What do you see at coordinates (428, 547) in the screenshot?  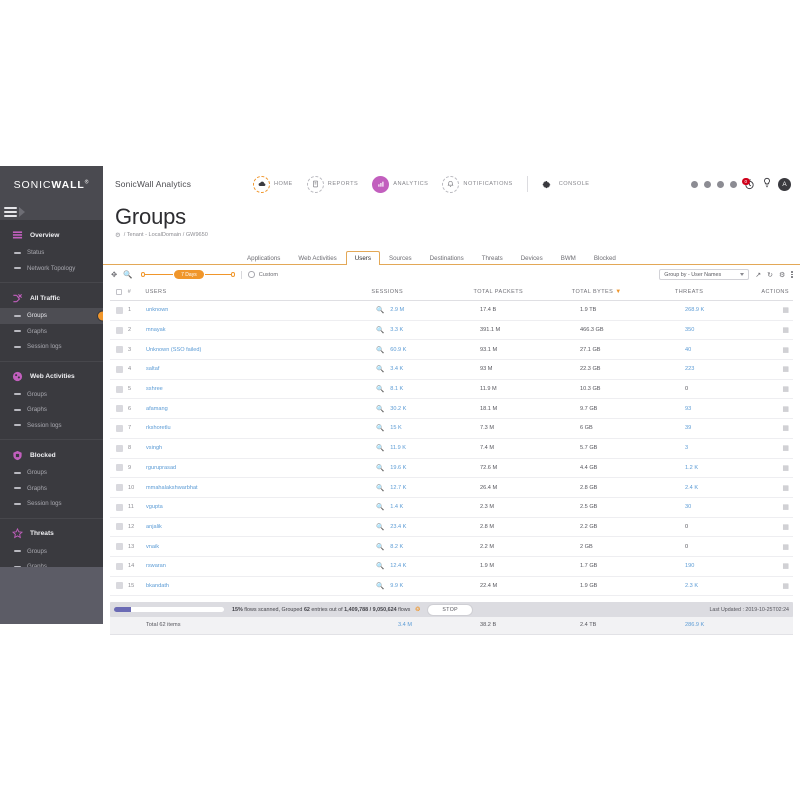 I see `row-sessions: 🔍 8.2 K` at bounding box center [428, 547].